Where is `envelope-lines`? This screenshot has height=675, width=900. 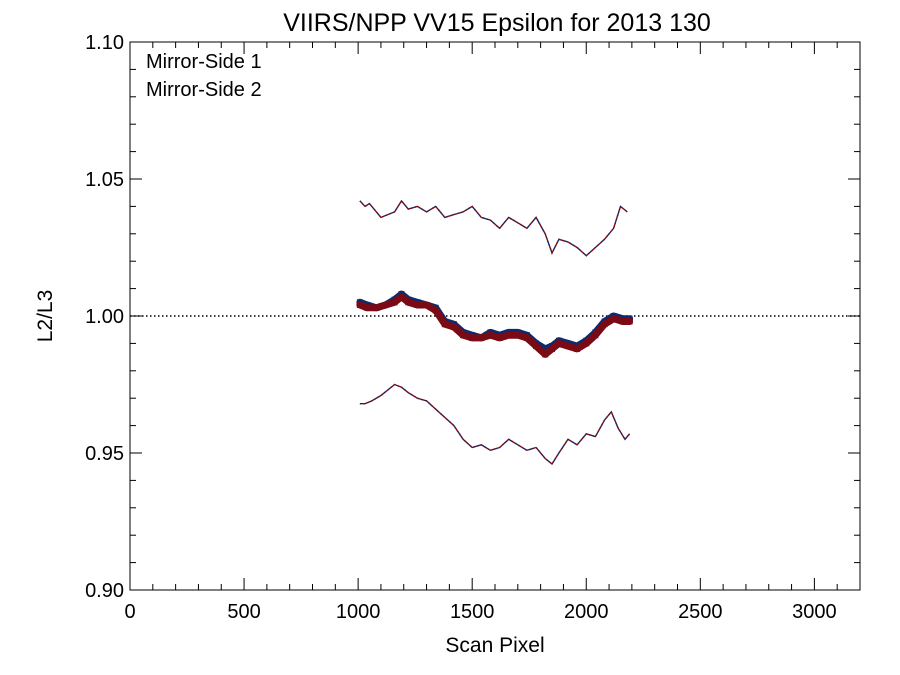 envelope-lines is located at coordinates (495, 332).